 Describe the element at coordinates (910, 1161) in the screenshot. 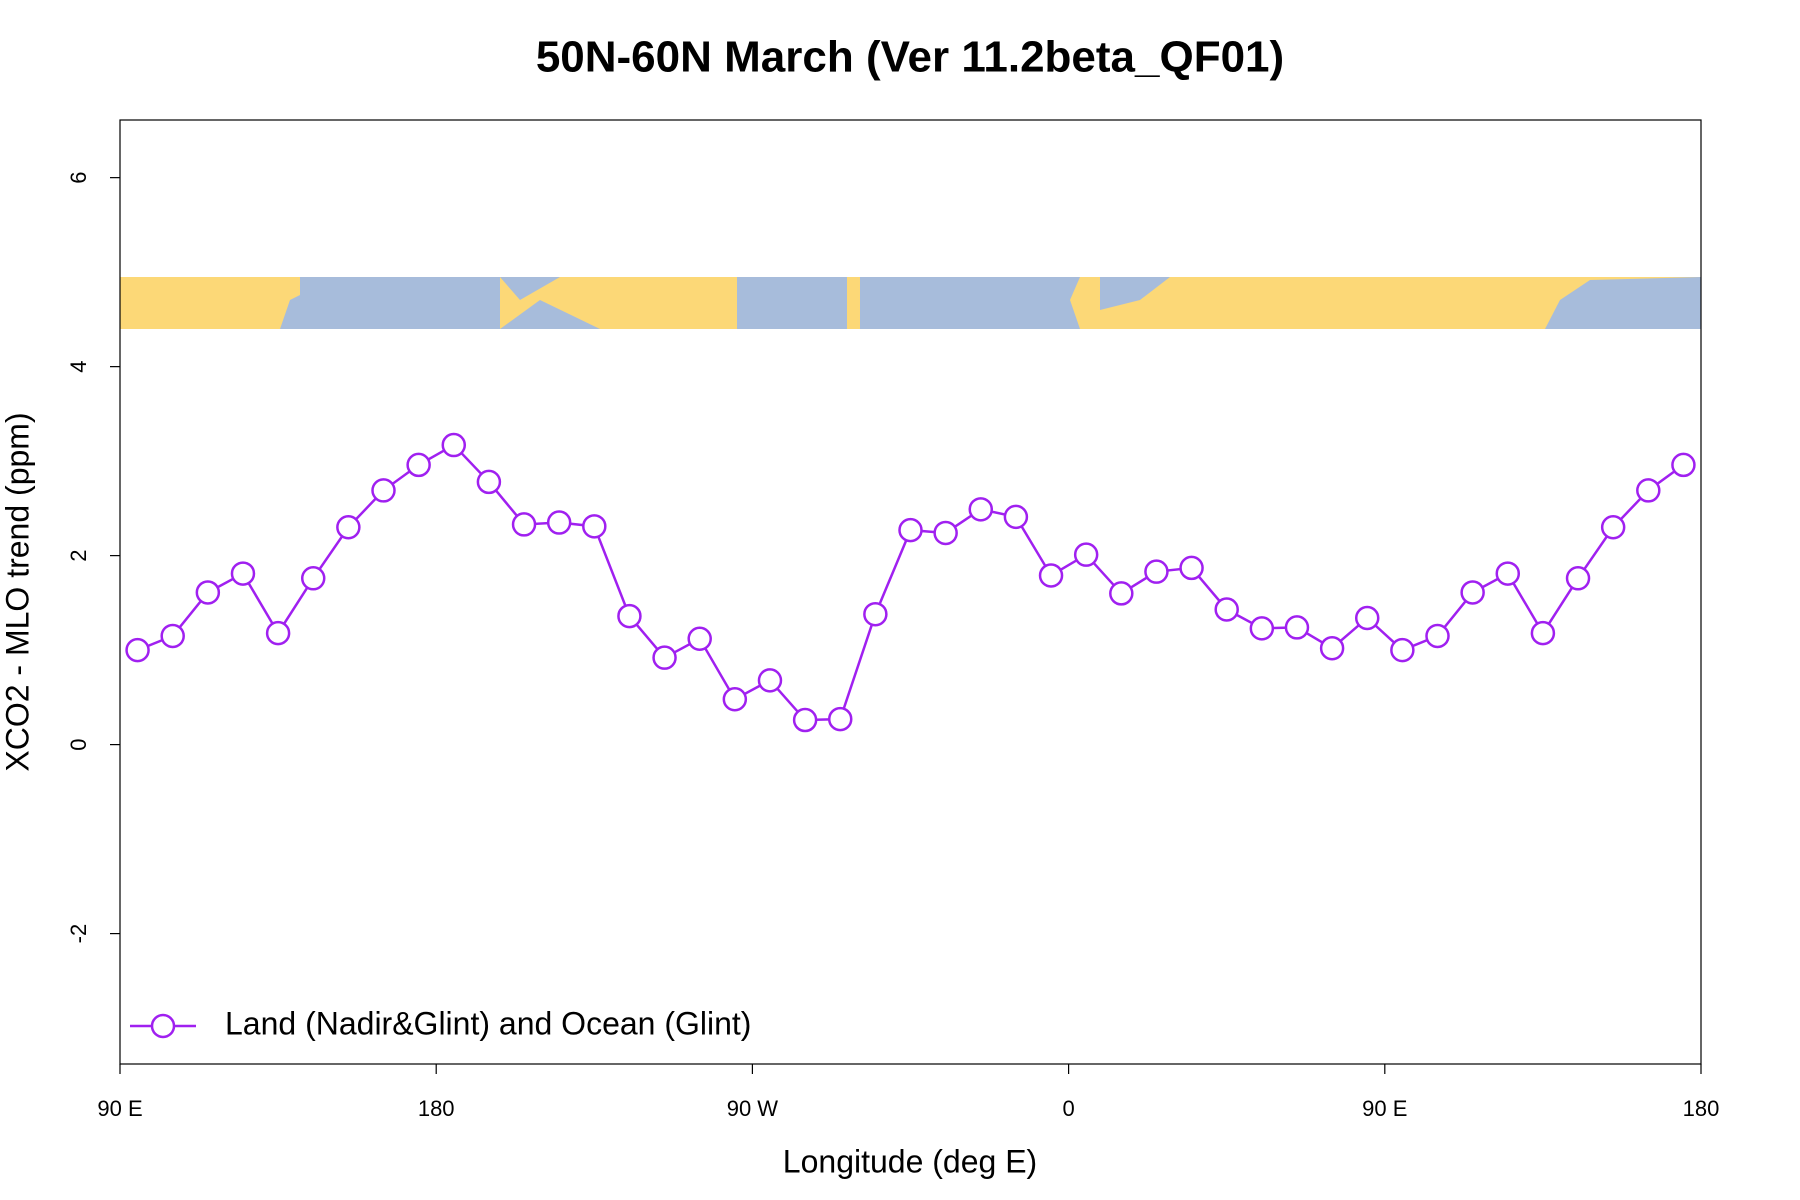

I see `x-axis-label: Longitude (deg E)` at that location.